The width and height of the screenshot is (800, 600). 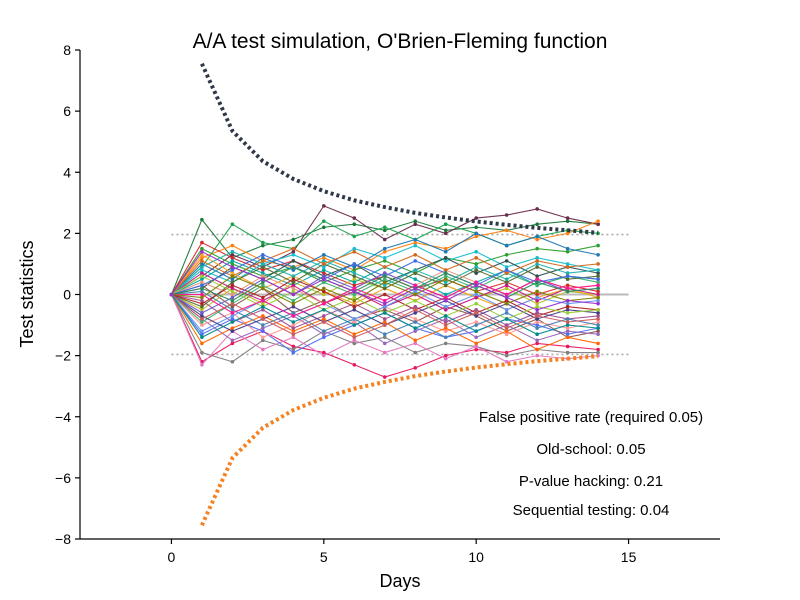 What do you see at coordinates (67, 111) in the screenshot?
I see `y-tick-label: 6` at bounding box center [67, 111].